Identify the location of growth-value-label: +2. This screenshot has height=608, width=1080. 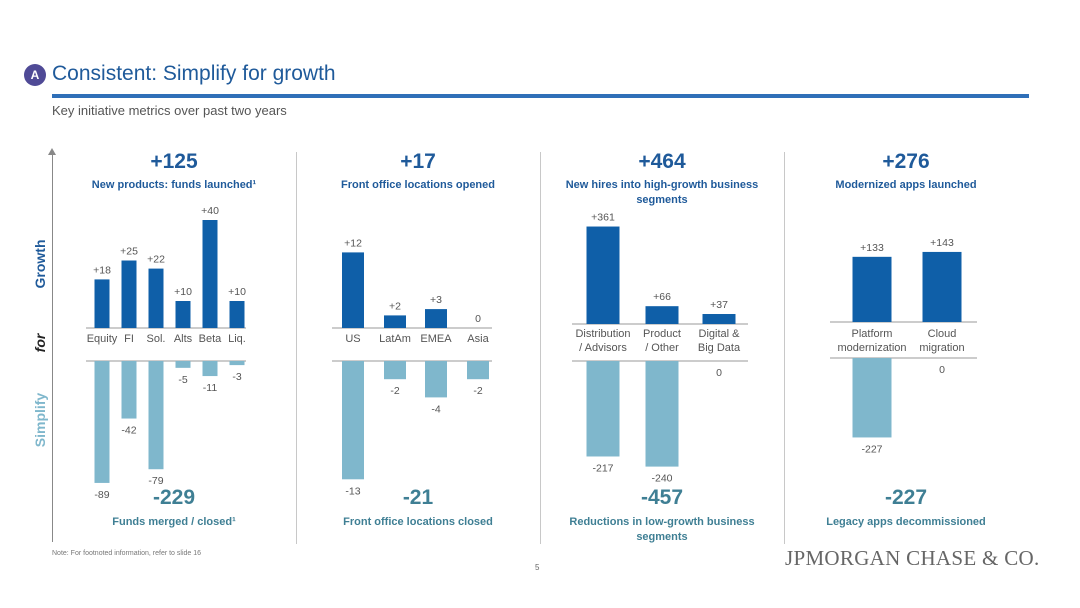
(395, 306).